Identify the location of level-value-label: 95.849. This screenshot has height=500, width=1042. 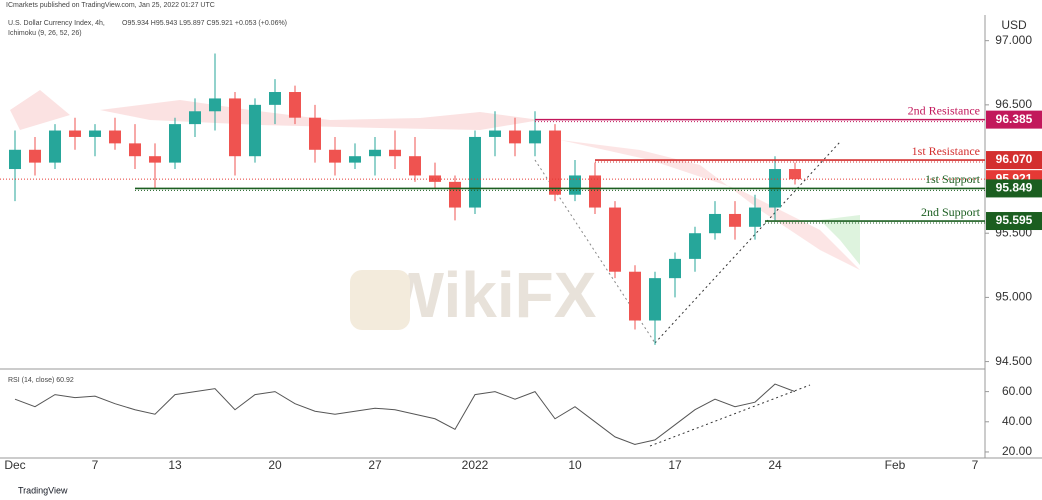
(1014, 188).